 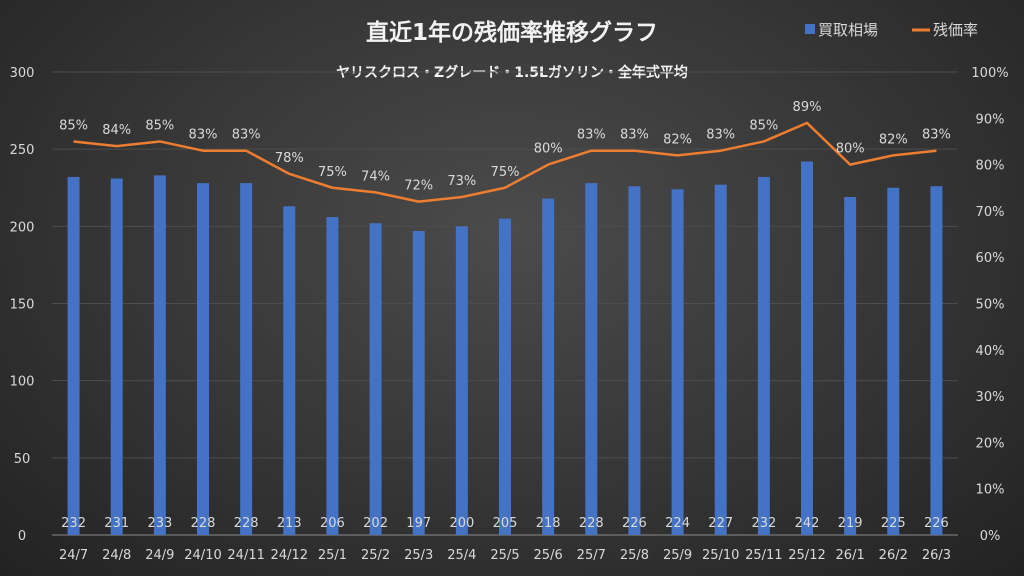 I want to click on x-tick-label: 25/6, so click(x=548, y=555).